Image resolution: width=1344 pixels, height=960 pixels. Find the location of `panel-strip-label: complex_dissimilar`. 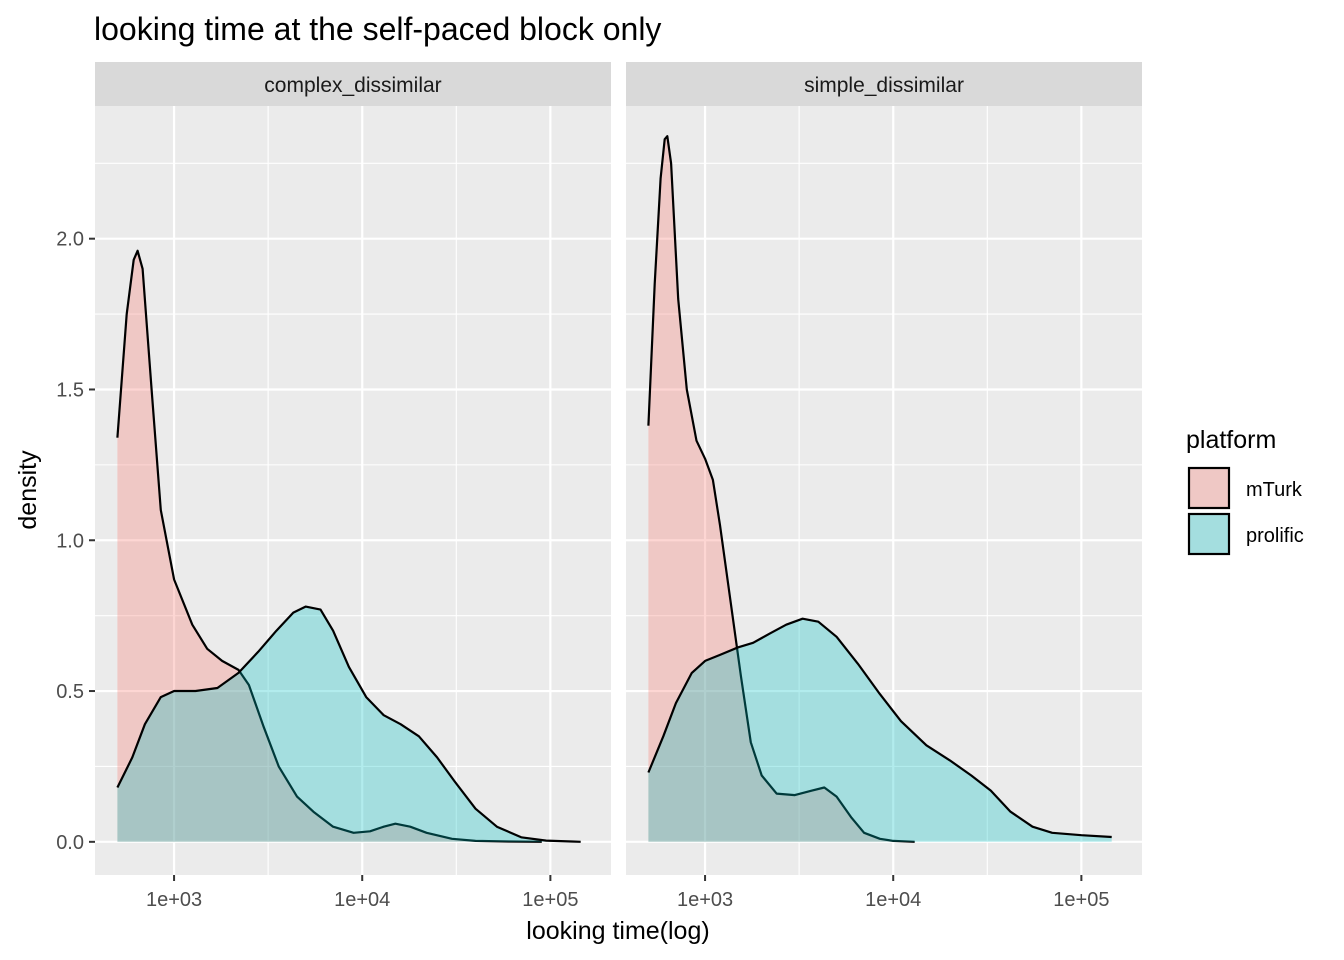

panel-strip-label: complex_dissimilar is located at coordinates (352, 85).